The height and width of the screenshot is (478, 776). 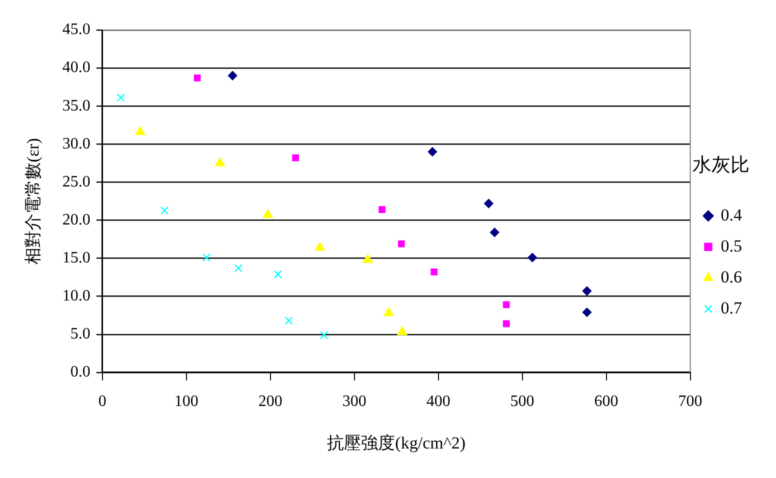 What do you see at coordinates (76, 143) in the screenshot?
I see `y-tick-label: 30.0` at bounding box center [76, 143].